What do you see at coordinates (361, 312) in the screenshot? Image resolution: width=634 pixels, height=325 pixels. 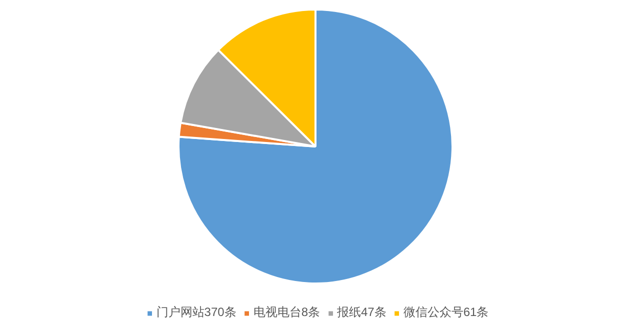 I see `legend-label: 报纸47条` at bounding box center [361, 312].